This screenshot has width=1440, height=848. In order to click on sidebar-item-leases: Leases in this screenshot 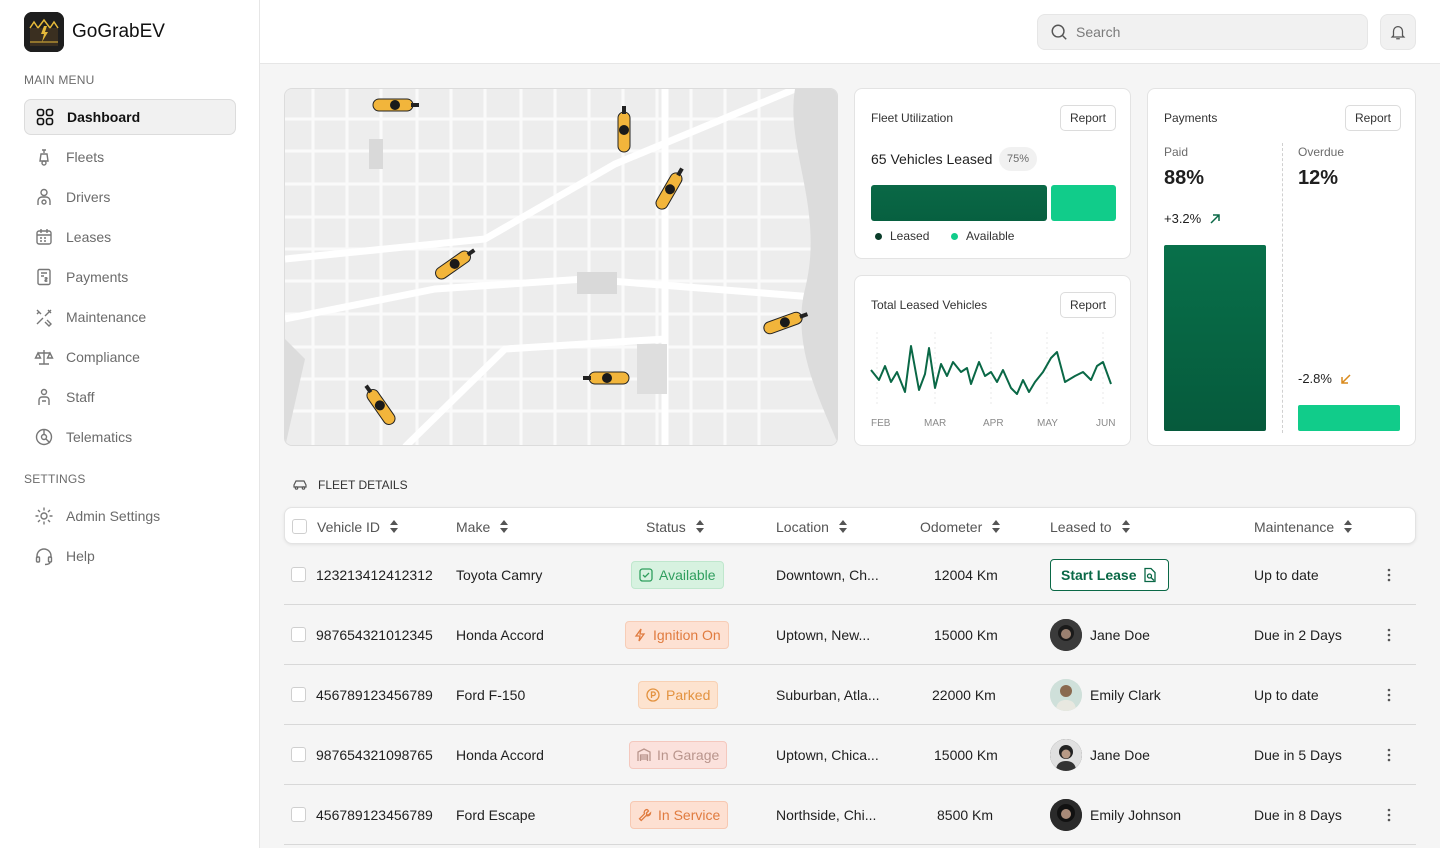, I will do `click(130, 237)`.